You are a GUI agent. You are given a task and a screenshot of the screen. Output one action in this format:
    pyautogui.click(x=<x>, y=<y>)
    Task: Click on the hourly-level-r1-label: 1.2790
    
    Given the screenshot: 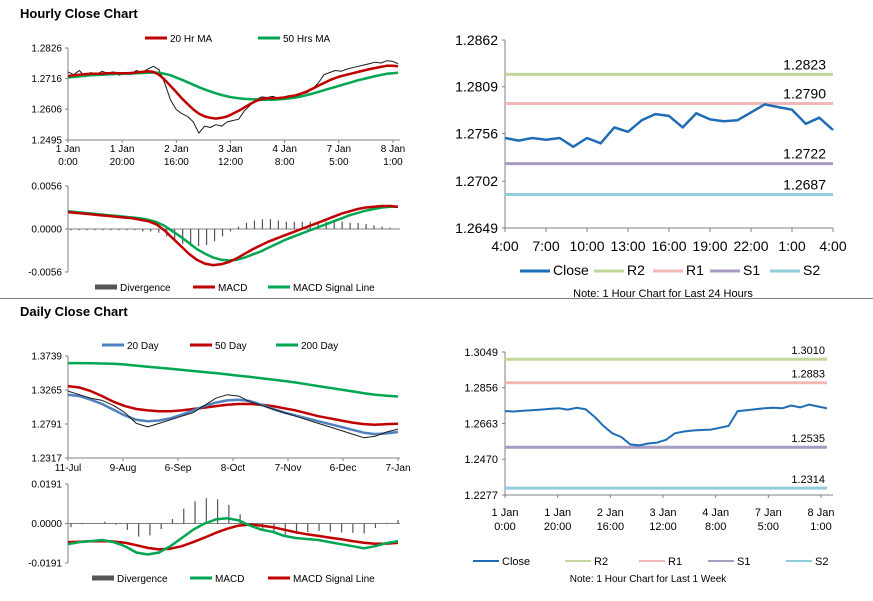 What is the action you would take?
    pyautogui.click(x=804, y=94)
    